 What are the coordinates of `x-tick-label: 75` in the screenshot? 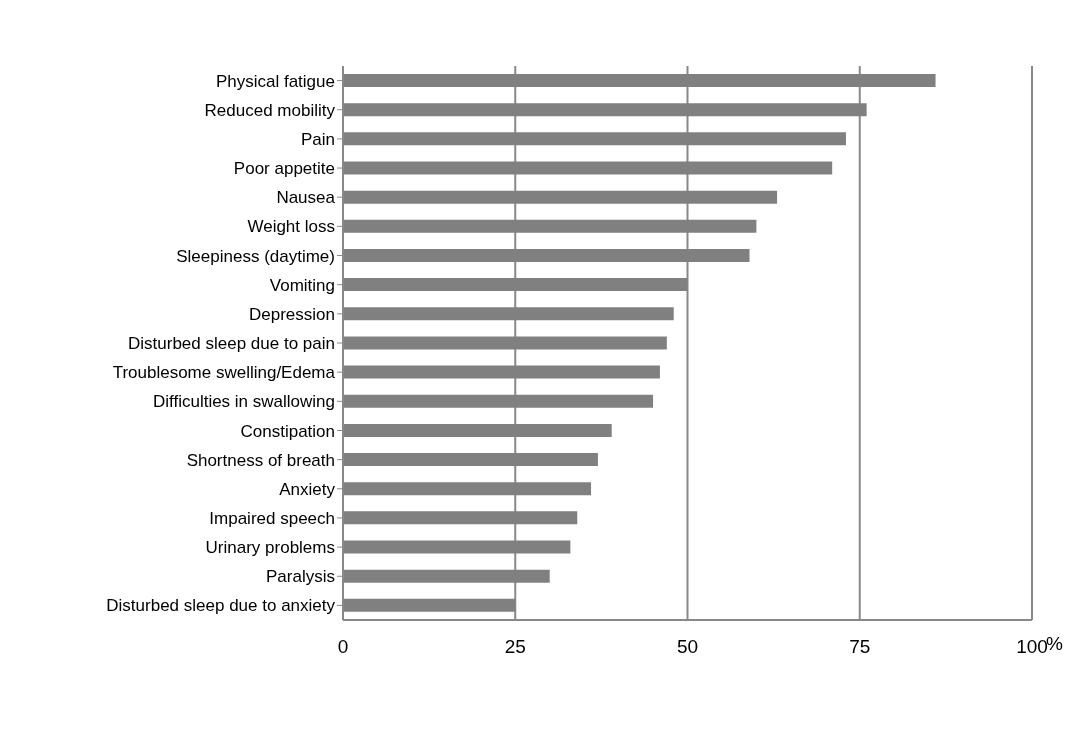 It's located at (860, 647).